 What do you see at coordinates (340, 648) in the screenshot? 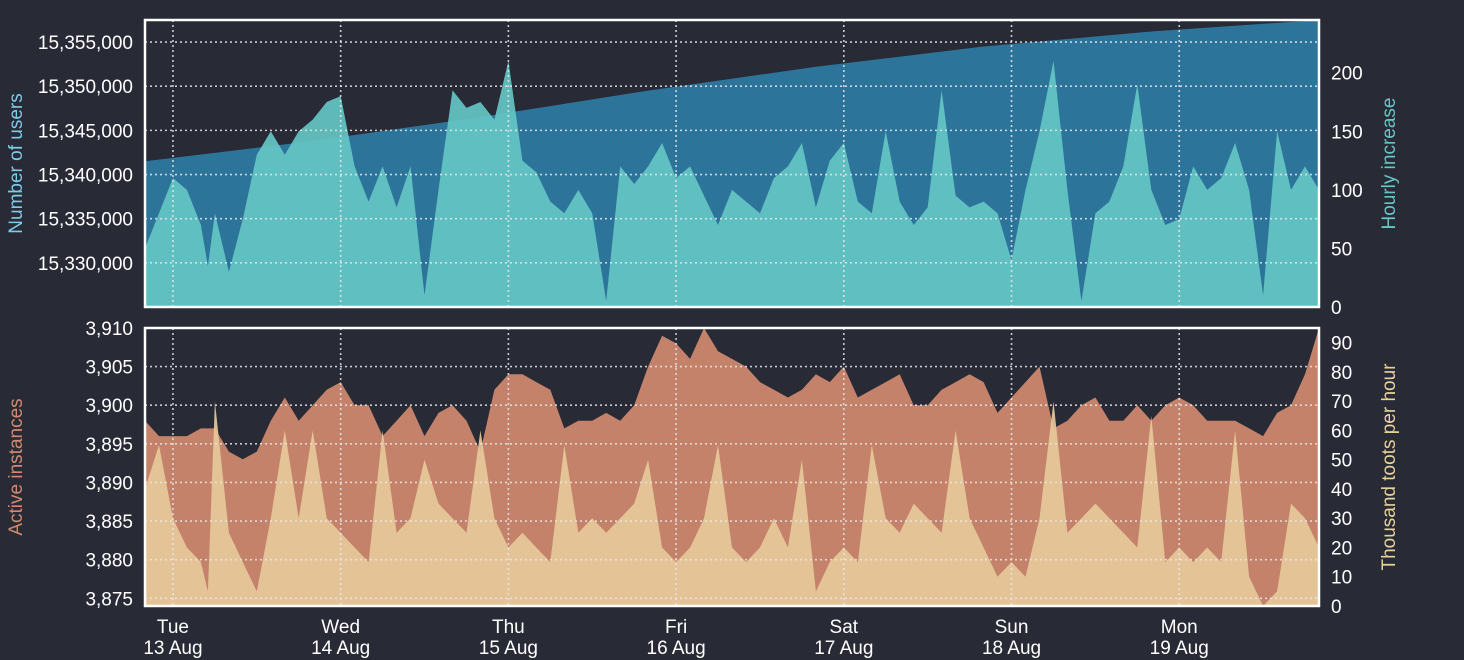
I see `x-tick-date: 14 Aug` at bounding box center [340, 648].